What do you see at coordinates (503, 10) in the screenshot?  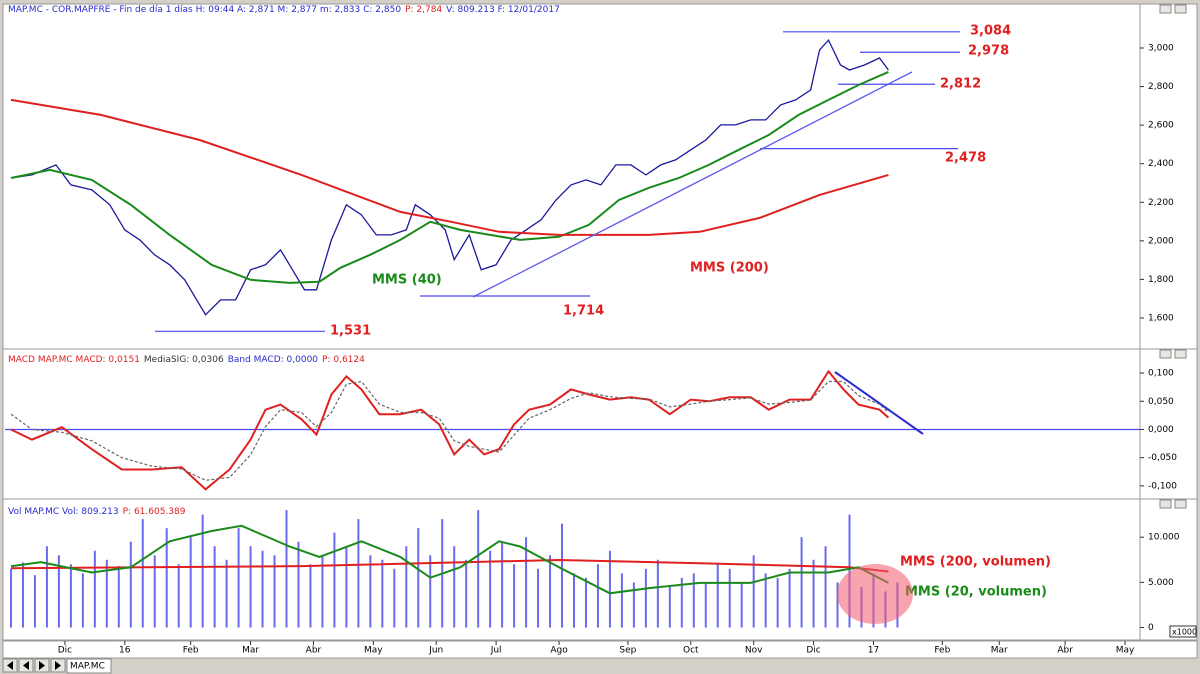 I see `header-part: V: 809.213 F: 12/01/2017` at bounding box center [503, 10].